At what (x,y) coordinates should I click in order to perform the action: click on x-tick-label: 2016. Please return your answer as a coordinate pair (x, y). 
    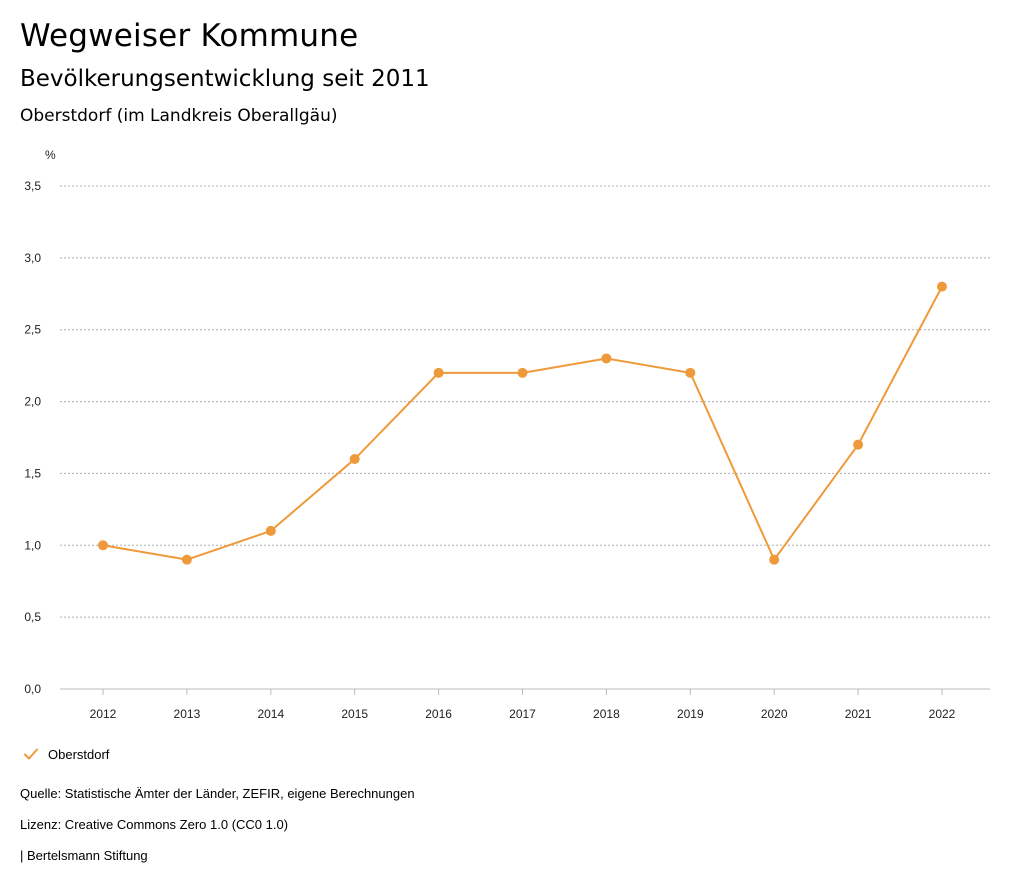
    Looking at the image, I should click on (438, 714).